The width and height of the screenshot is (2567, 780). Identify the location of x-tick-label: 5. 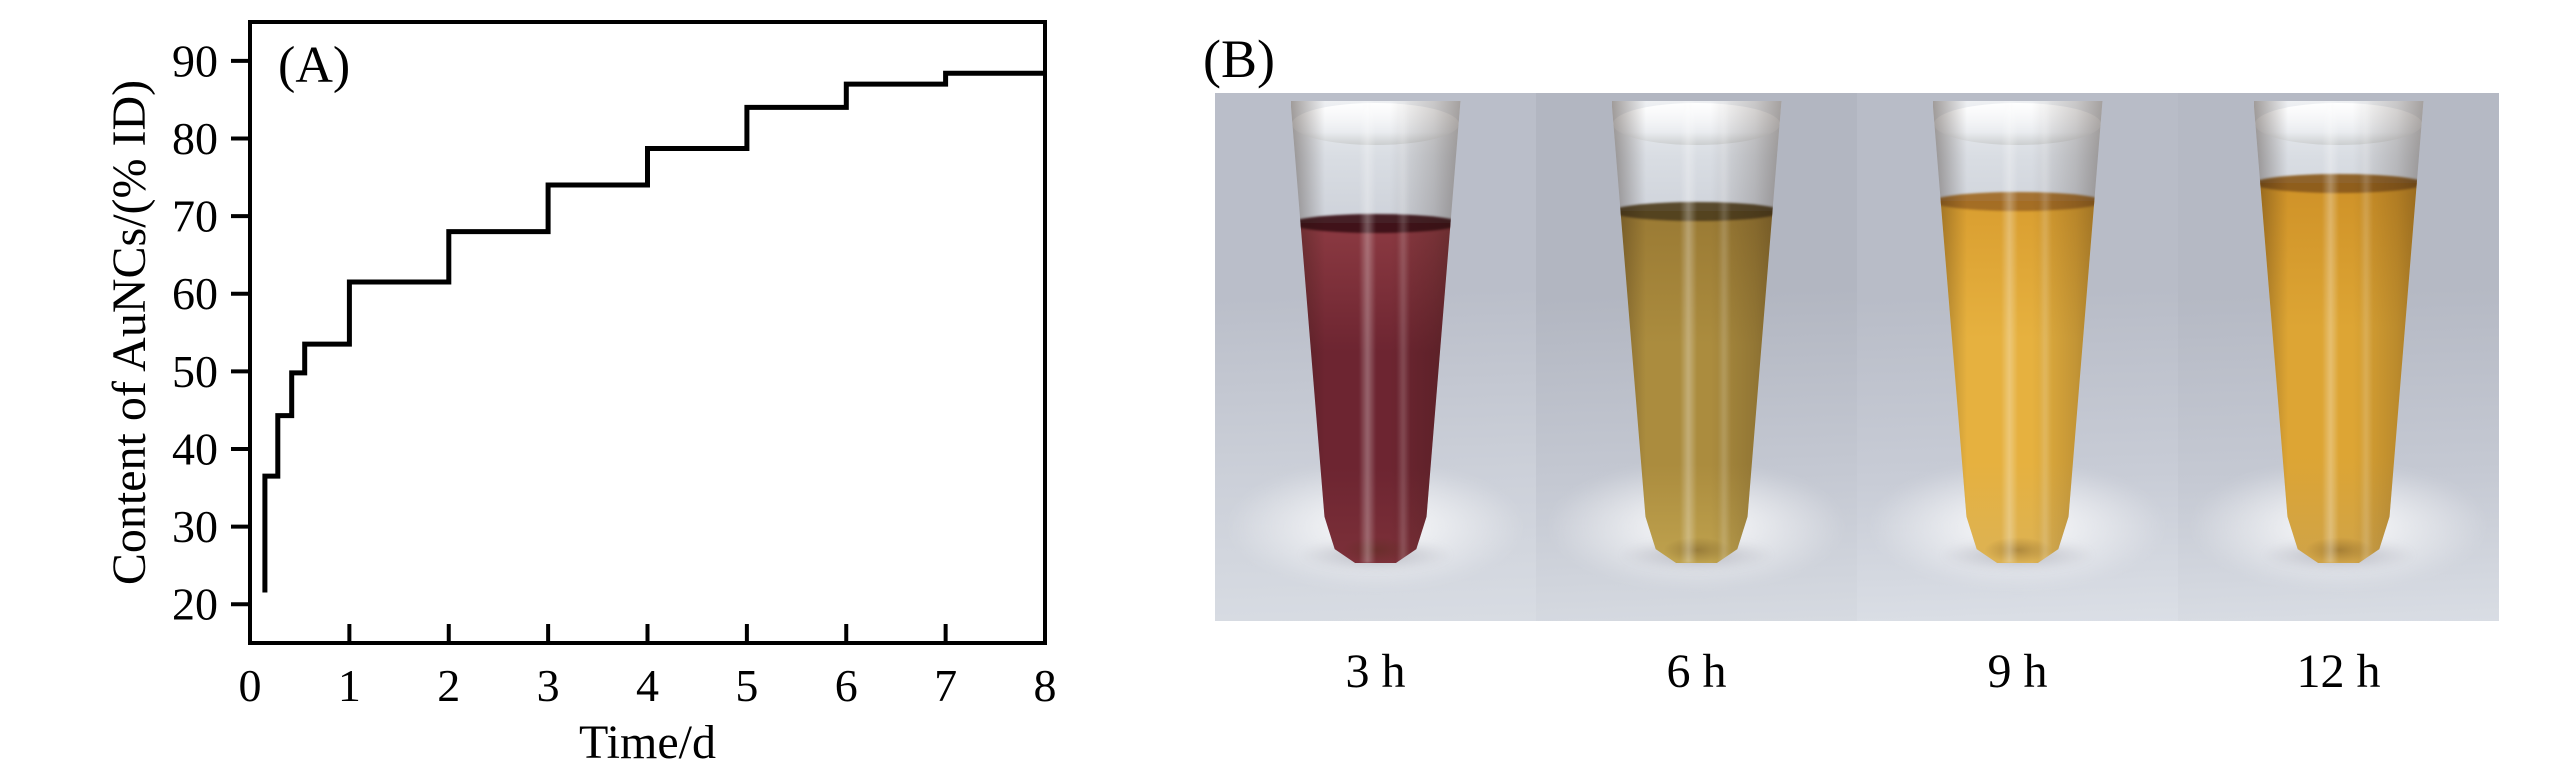
(746, 685).